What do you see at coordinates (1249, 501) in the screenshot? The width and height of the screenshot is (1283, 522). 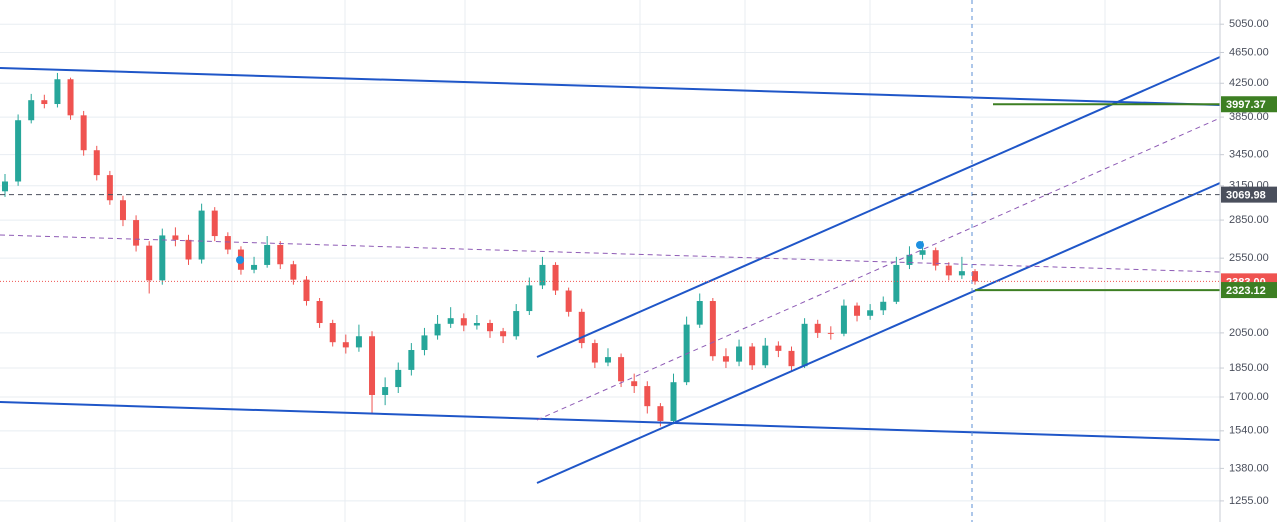 I see `y-tick-label: 1255.00` at bounding box center [1249, 501].